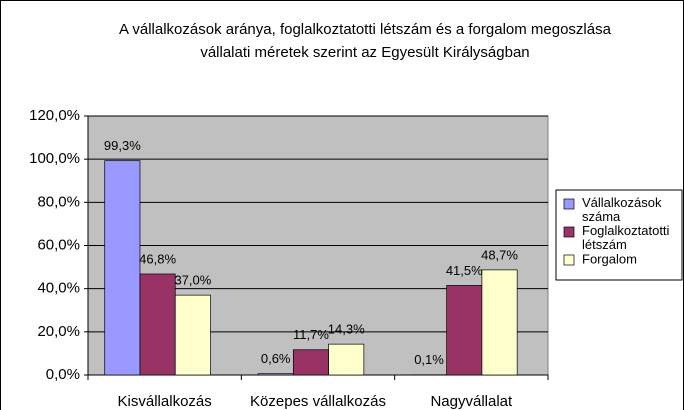  I want to click on data-label: 0,6%, so click(276, 358).